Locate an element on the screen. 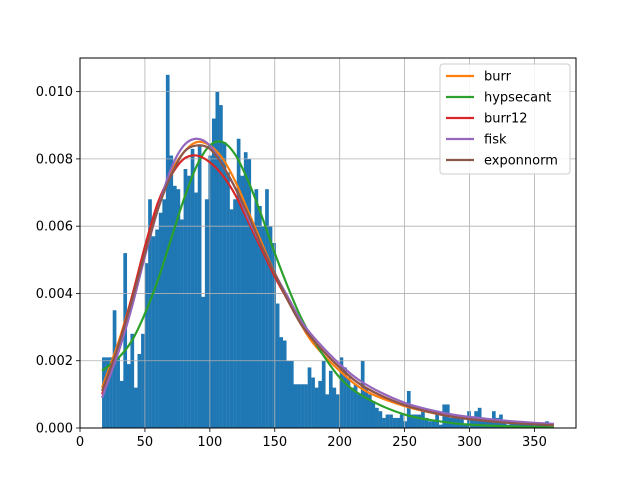 This screenshot has height=480, width=640. y-tick-label: 0.008 is located at coordinates (54, 159).